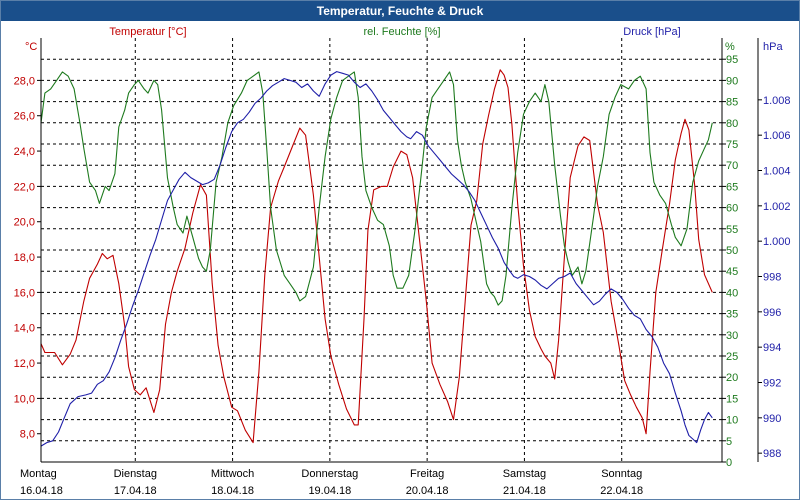 This screenshot has width=800, height=500. Describe the element at coordinates (24, 187) in the screenshot. I see `temperature-tick-label: 22,0` at that location.